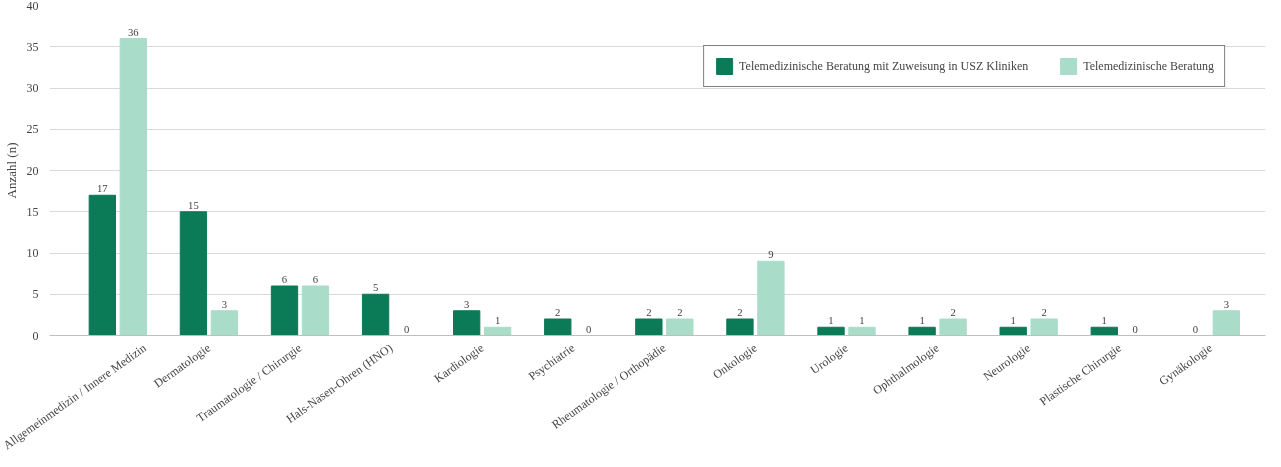  Describe the element at coordinates (193, 205) in the screenshot. I see `data-label: 15` at that location.